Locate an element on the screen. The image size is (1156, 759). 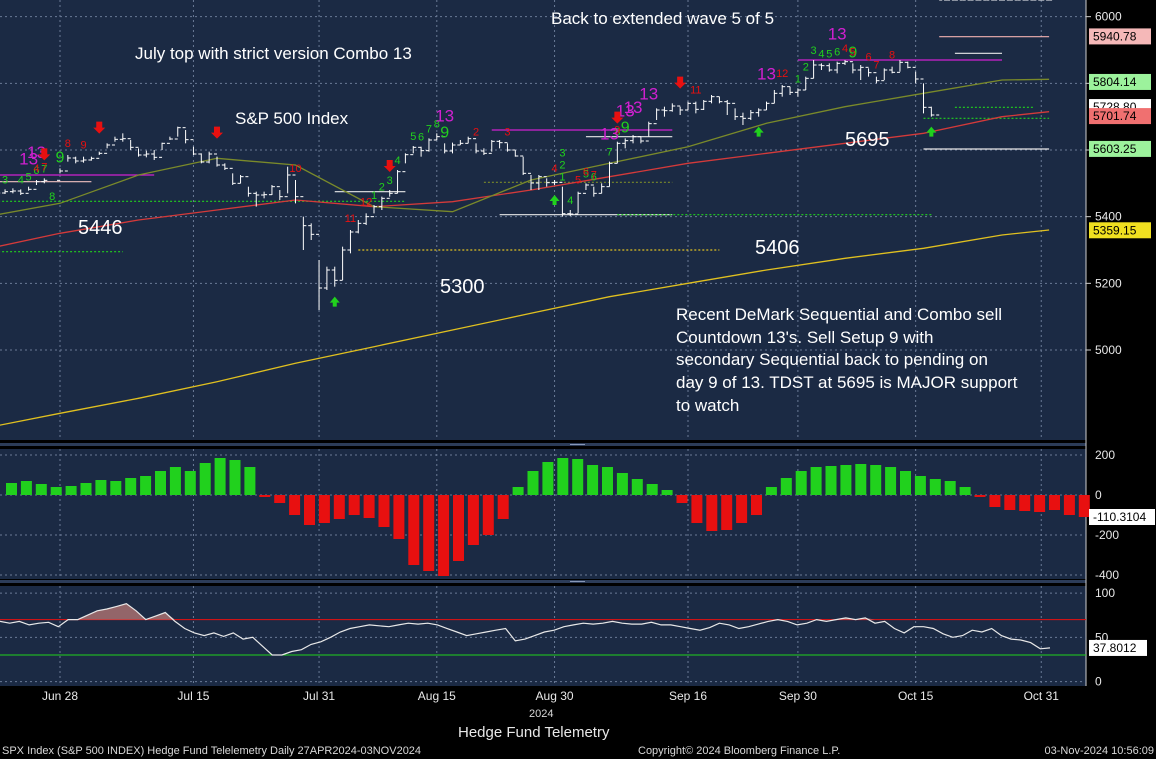
chart-annotation: 5446 is located at coordinates (100, 228).